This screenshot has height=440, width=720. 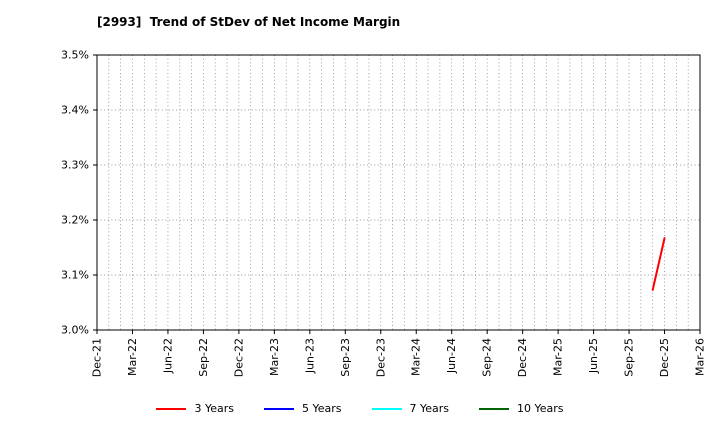 What do you see at coordinates (274, 357) in the screenshot?
I see `x-tick-label: Mar-23` at bounding box center [274, 357].